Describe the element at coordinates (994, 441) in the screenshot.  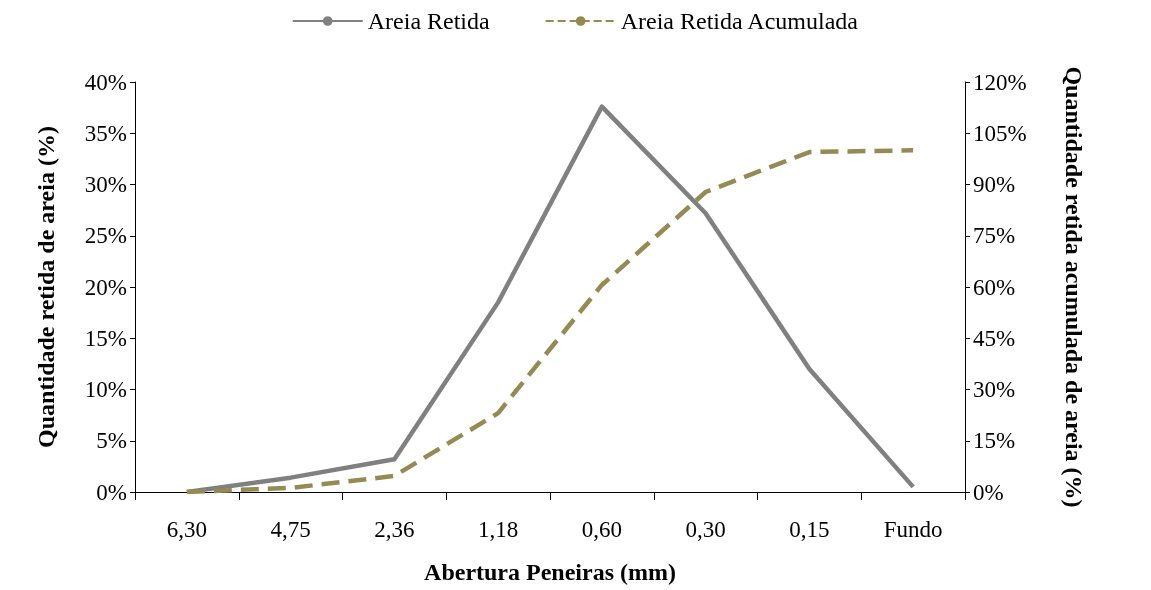
I see `y2-tick-label: 15%` at that location.